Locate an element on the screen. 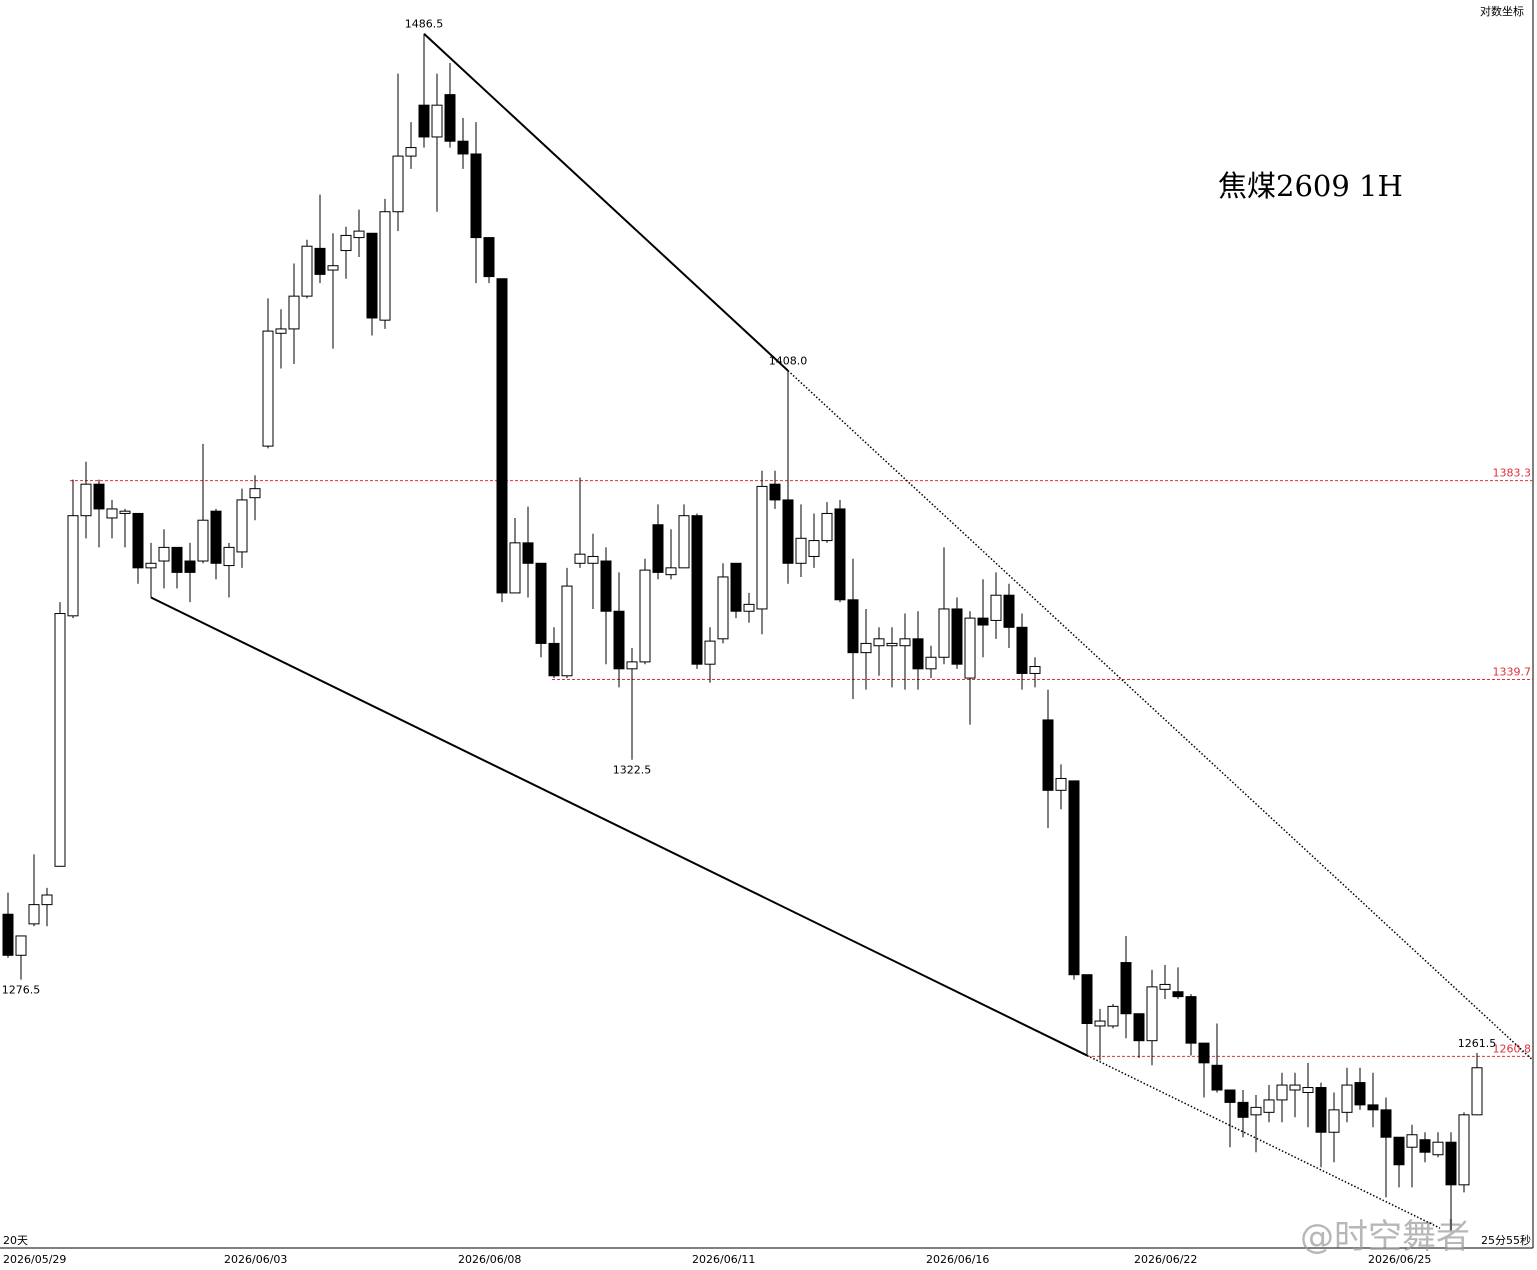 This screenshot has width=1537, height=1270. level-label: 1383.3 is located at coordinates (1512, 473).